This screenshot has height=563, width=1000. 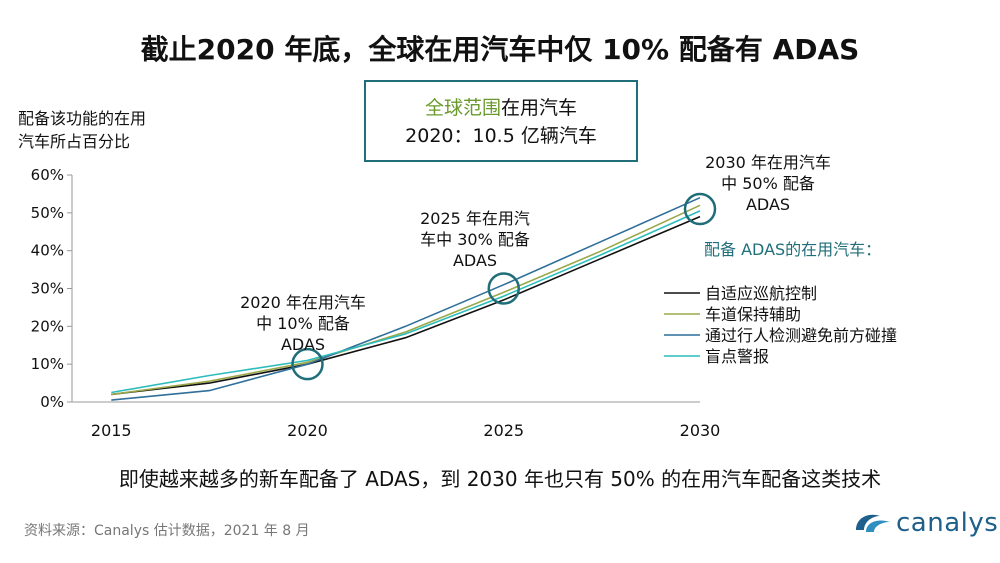 What do you see at coordinates (47, 251) in the screenshot?
I see `y-tick-label: 40%` at bounding box center [47, 251].